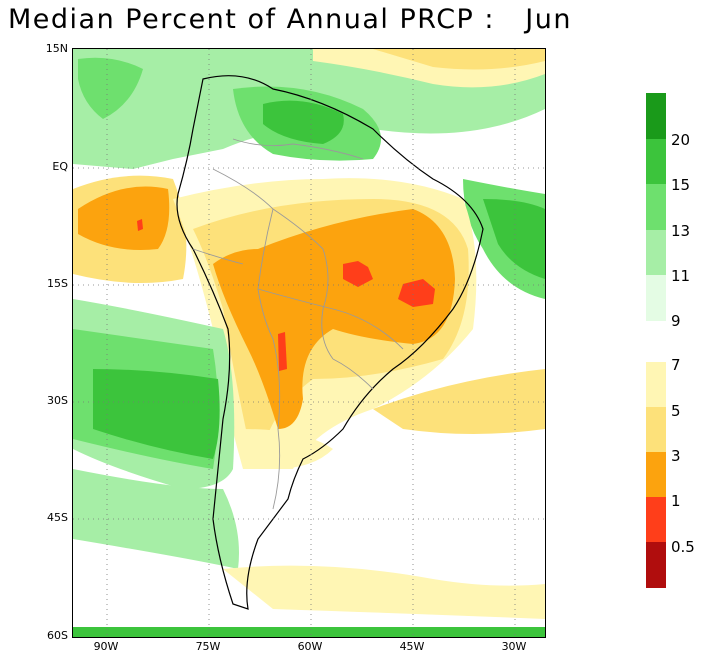 The image size is (706, 664). I want to click on legend-label-9: 9, so click(676, 321).